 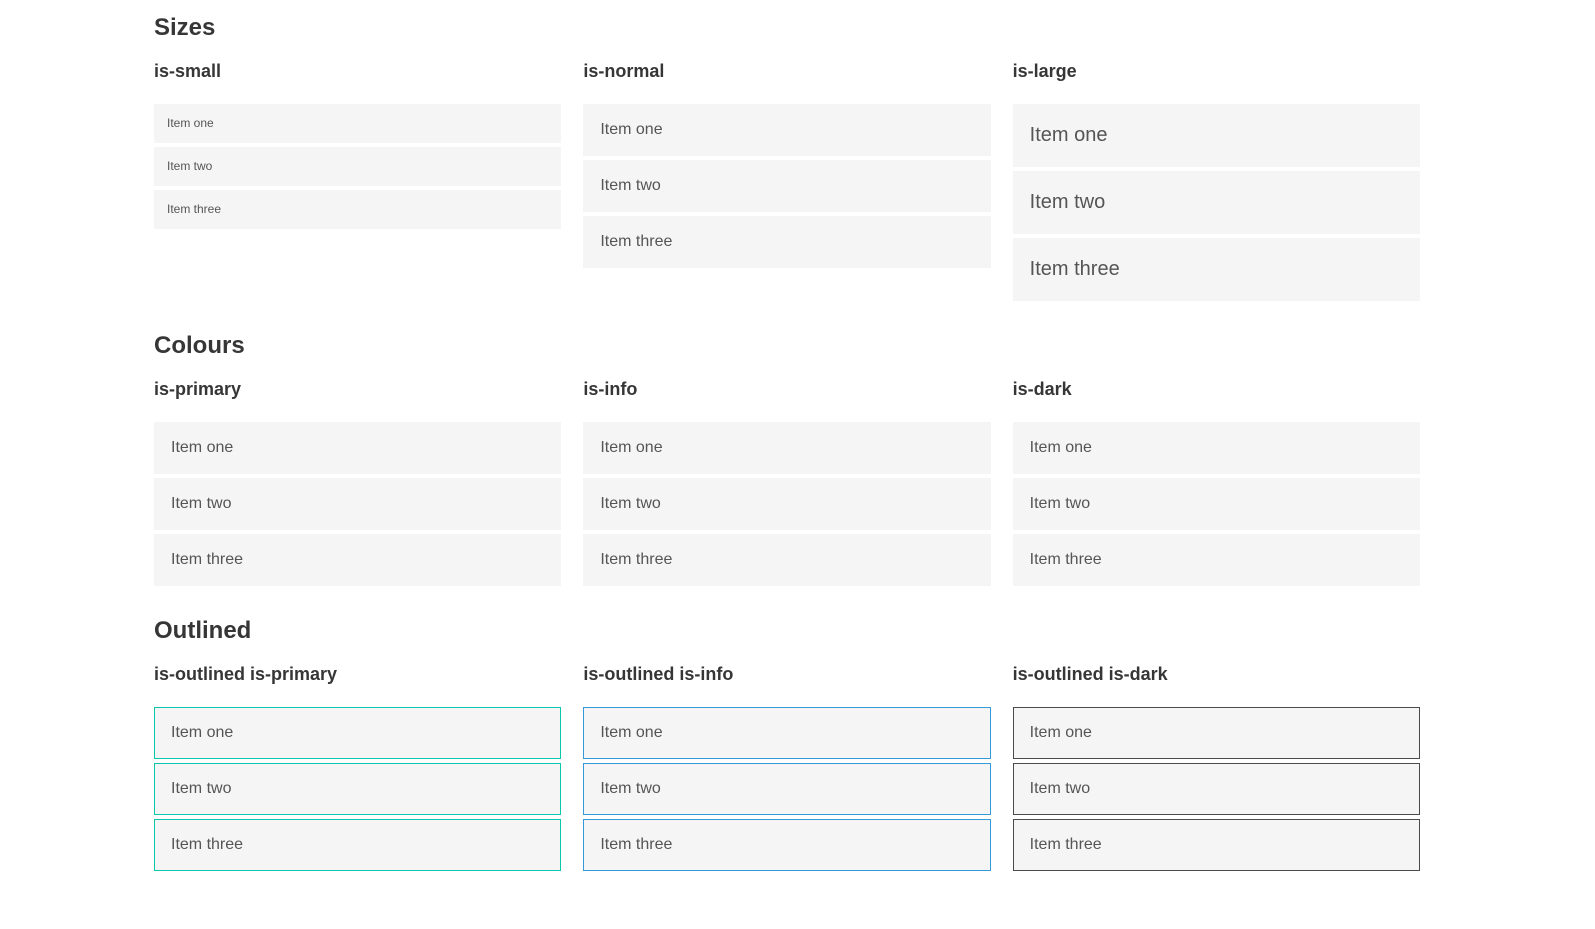 What do you see at coordinates (610, 389) in the screenshot?
I see `variant-heading-is-info: is-info` at bounding box center [610, 389].